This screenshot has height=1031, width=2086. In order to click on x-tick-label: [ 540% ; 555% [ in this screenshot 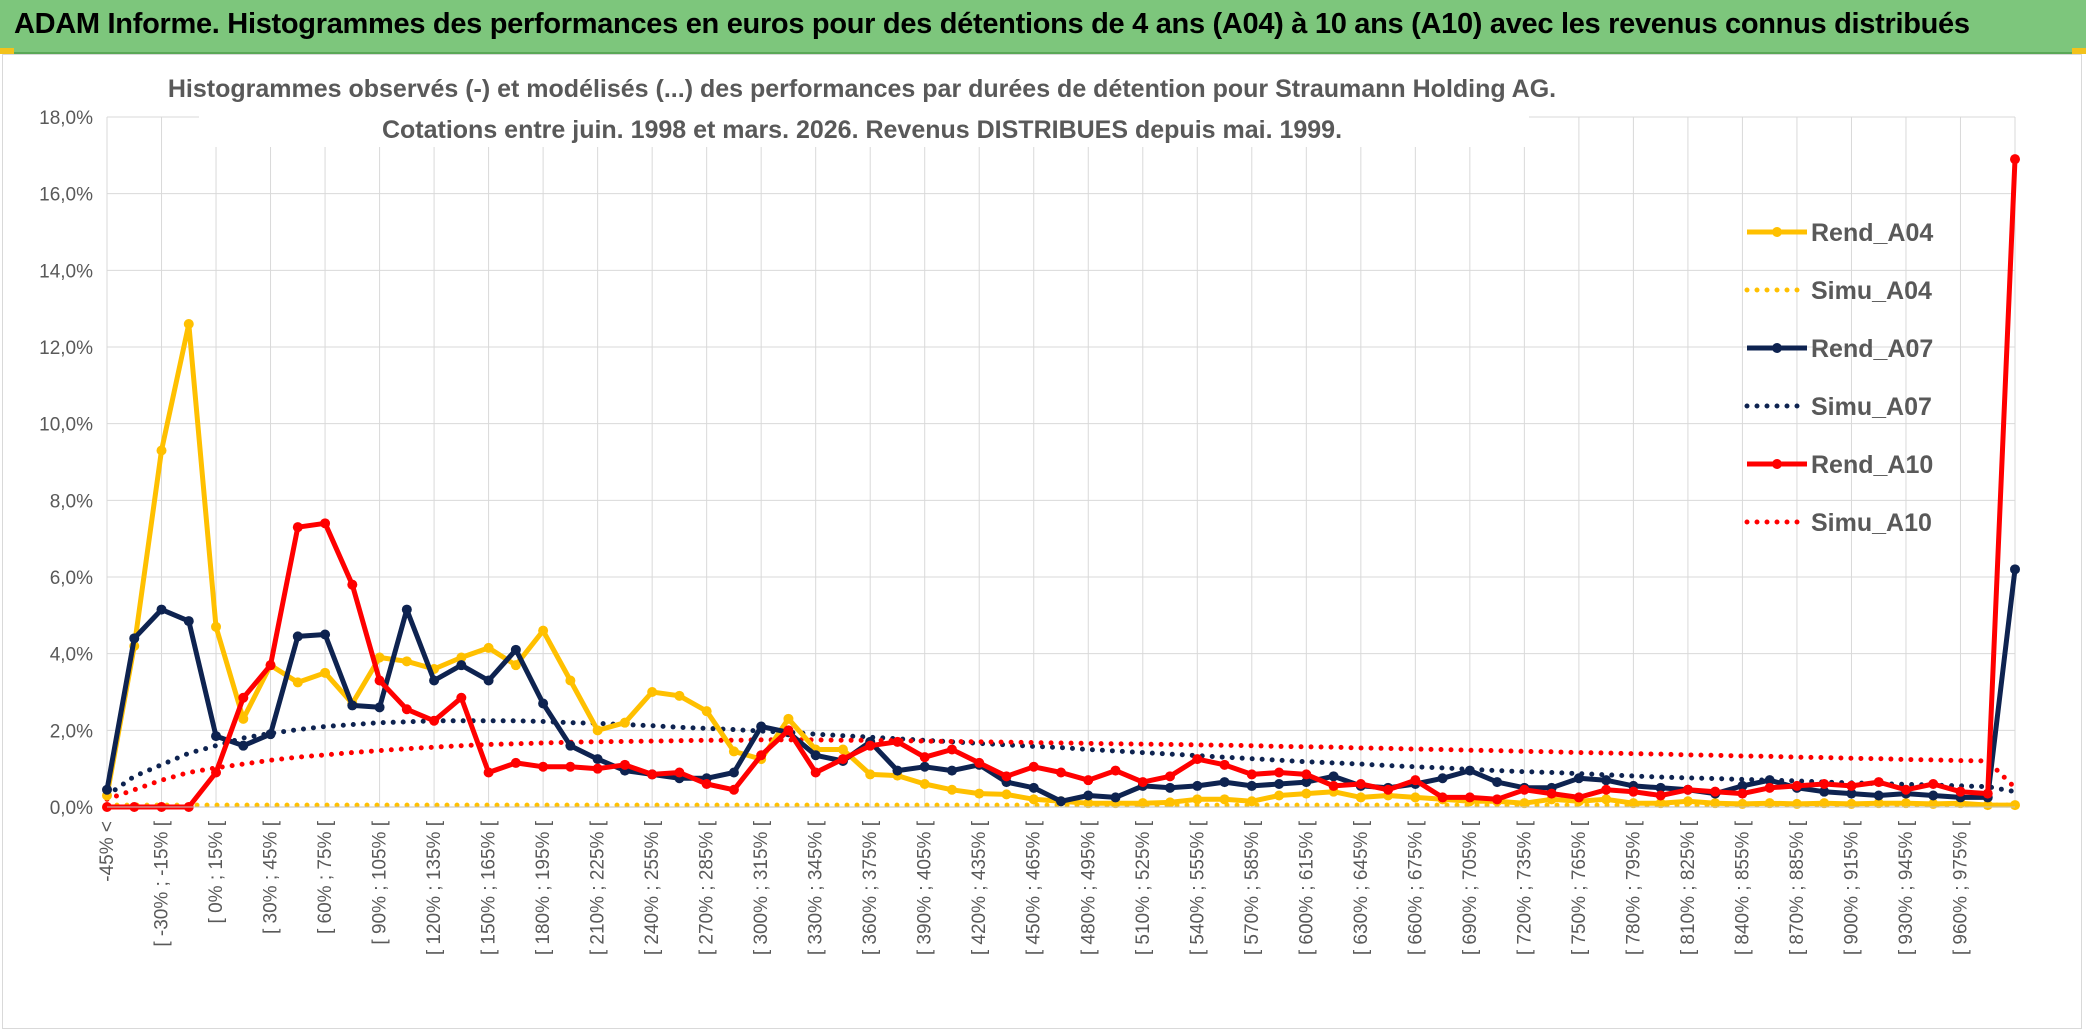, I will do `click(1197, 887)`.